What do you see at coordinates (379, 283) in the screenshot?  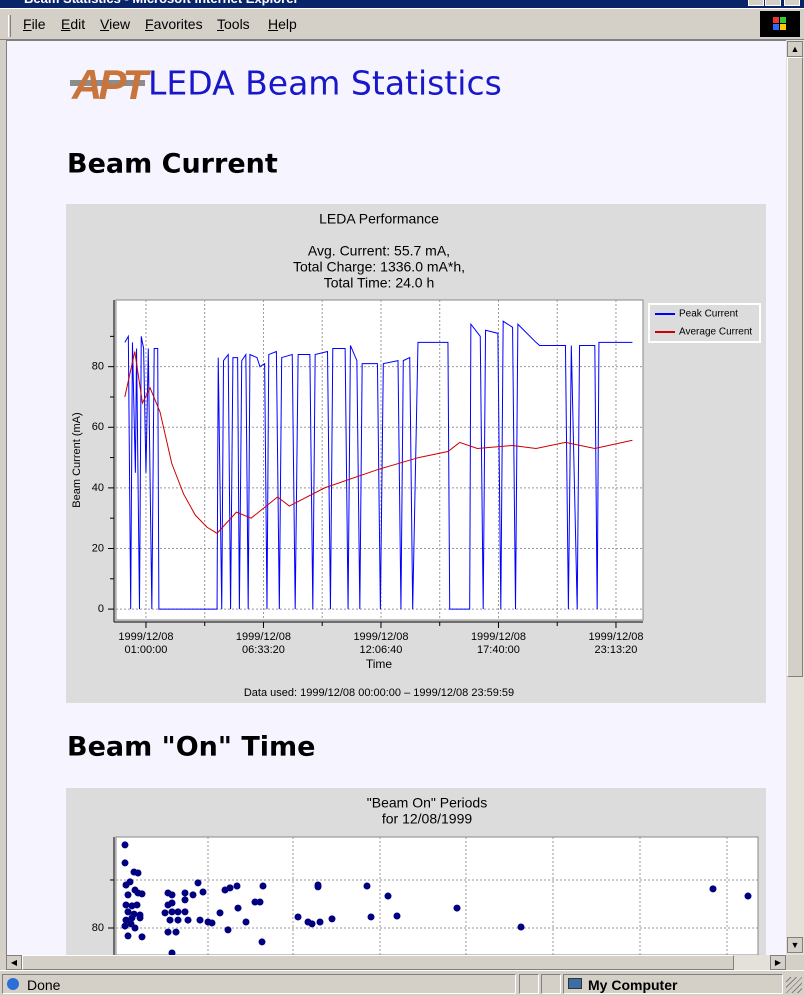 I see `chart-subtitle: Total Time: 24.0 h` at bounding box center [379, 283].